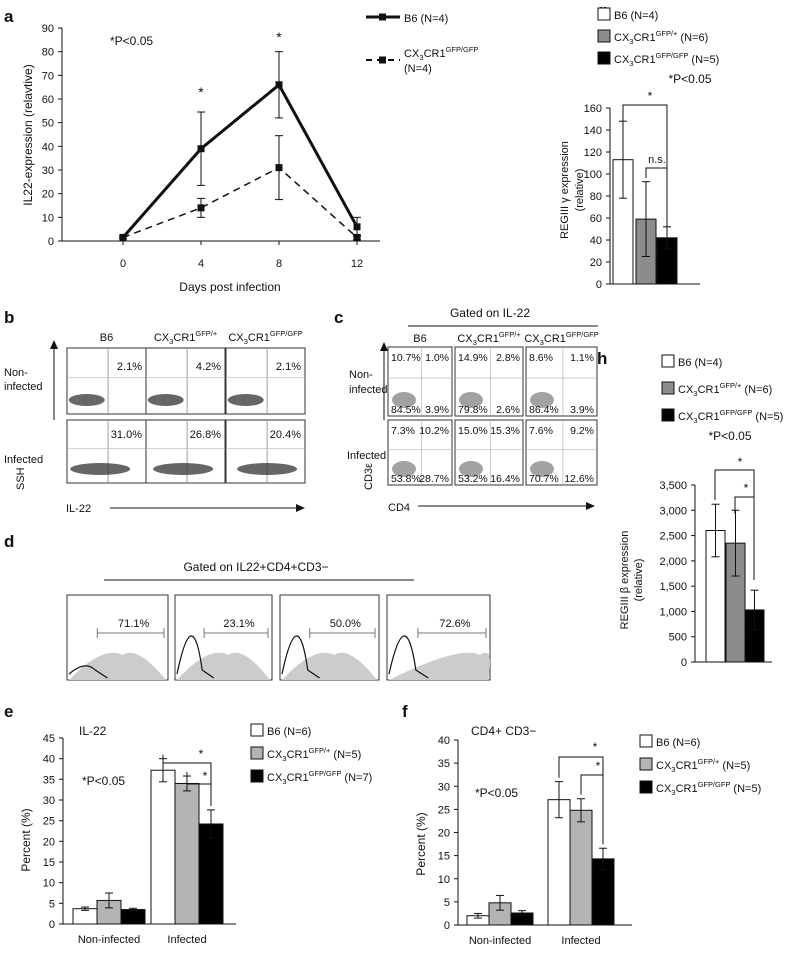 The height and width of the screenshot is (954, 788). I want to click on h-y-tick-label: 500, so click(678, 638).